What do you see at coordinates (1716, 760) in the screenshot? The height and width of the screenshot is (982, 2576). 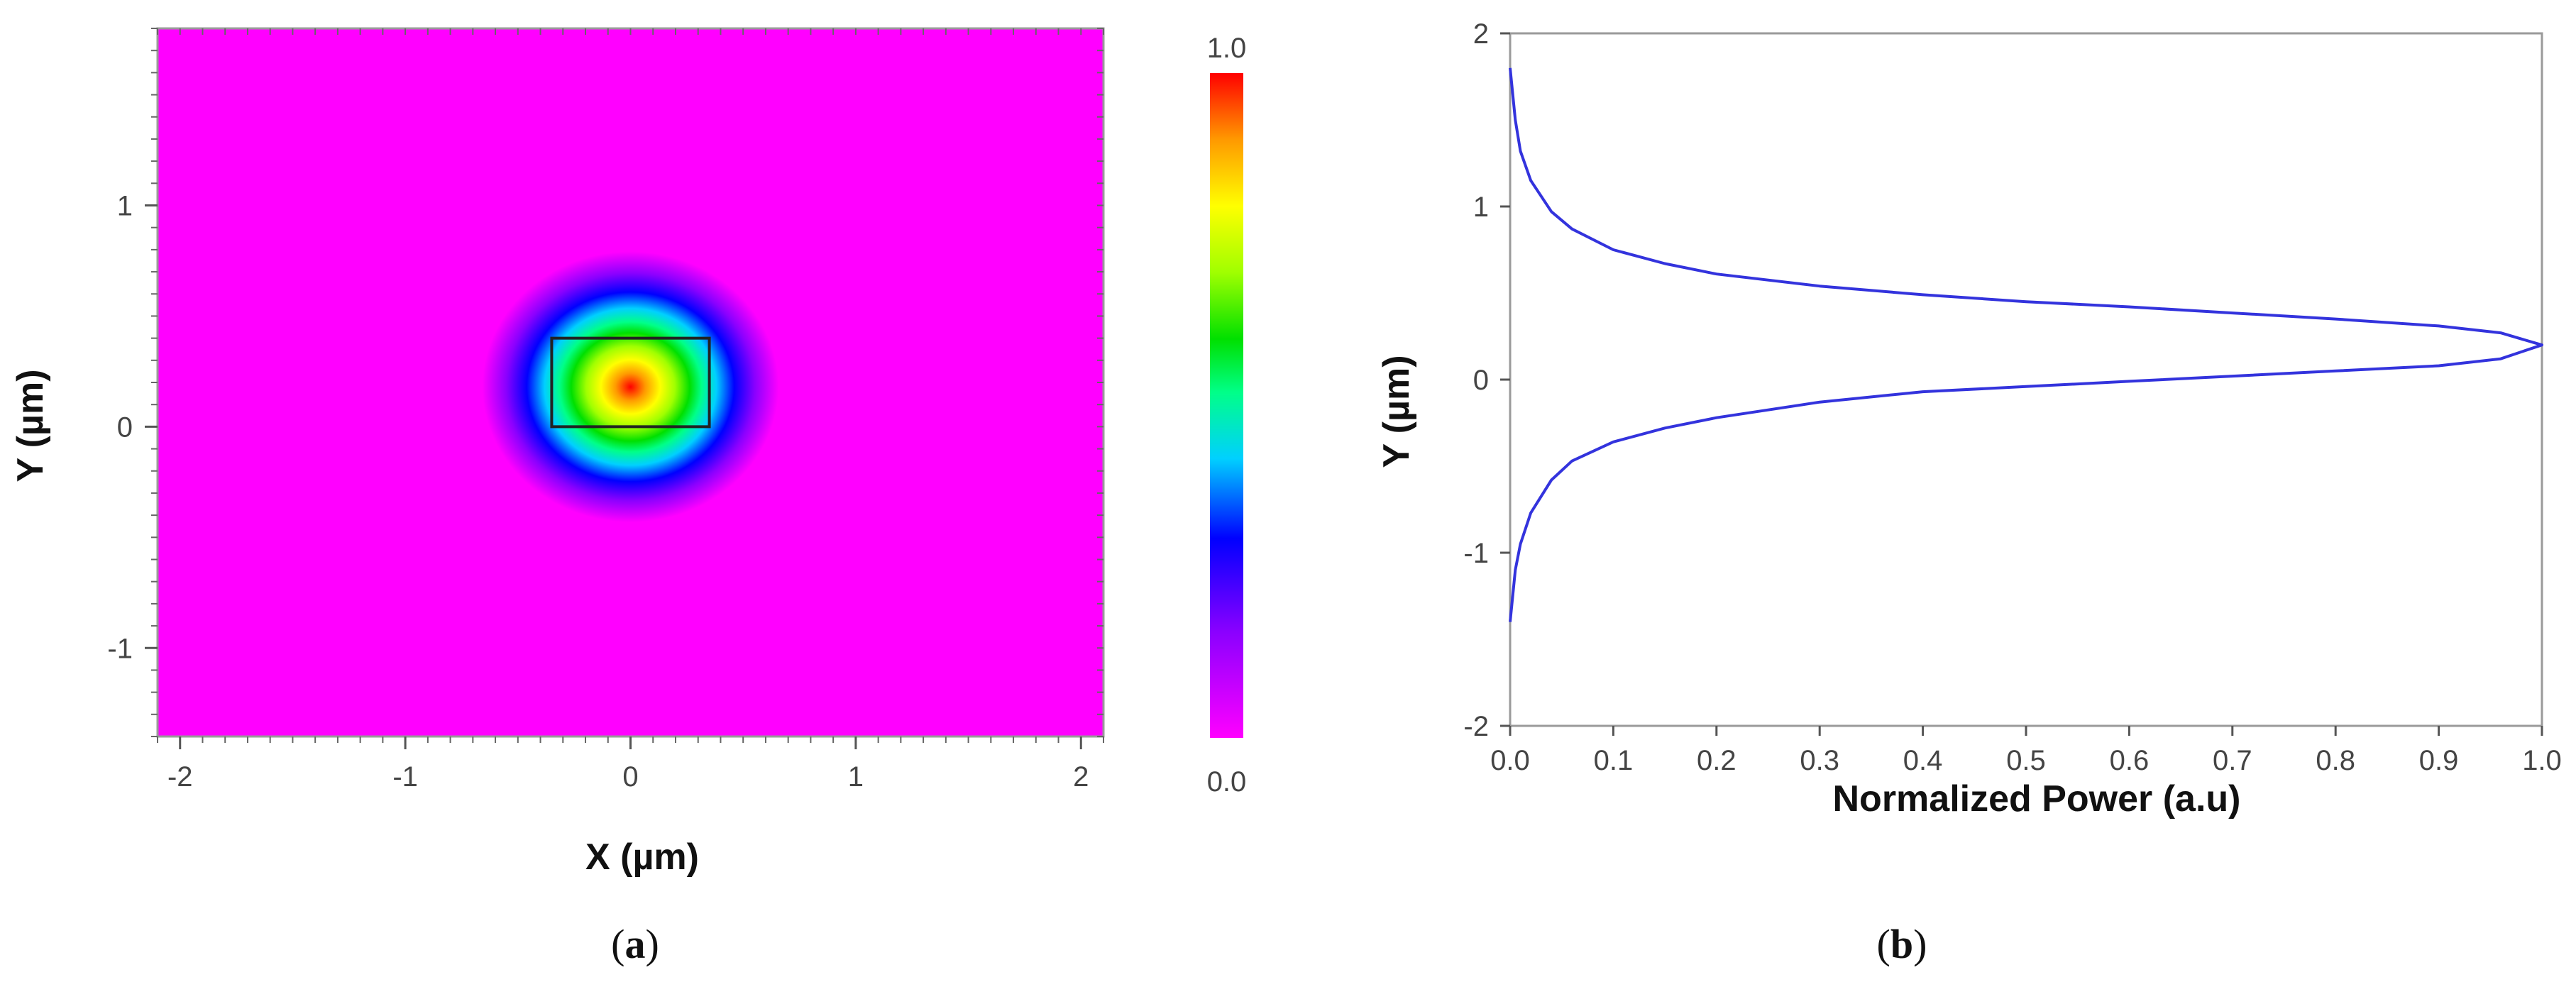 I see `x-tick-label: 0.2` at bounding box center [1716, 760].